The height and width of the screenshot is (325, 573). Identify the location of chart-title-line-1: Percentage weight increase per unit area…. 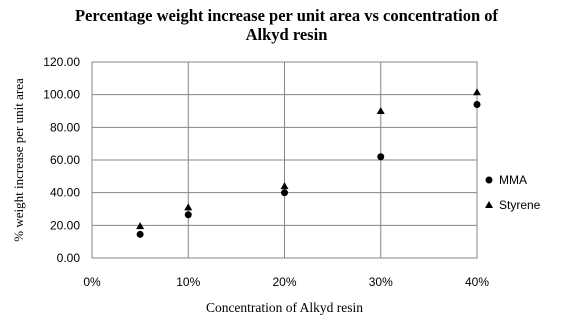
(286, 15).